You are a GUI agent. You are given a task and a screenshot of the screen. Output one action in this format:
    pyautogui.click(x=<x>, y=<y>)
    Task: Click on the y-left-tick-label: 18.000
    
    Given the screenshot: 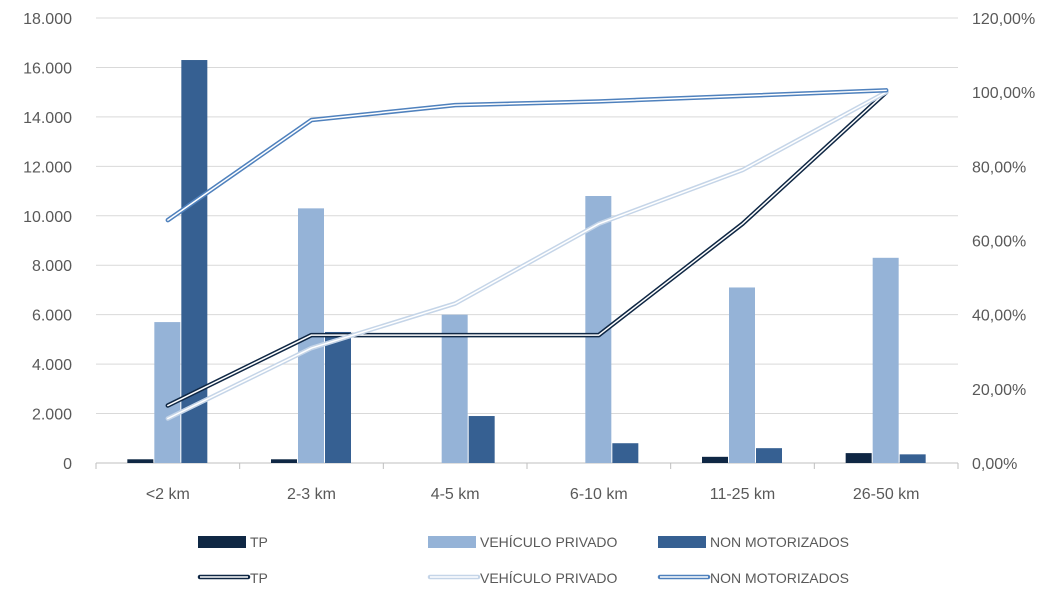 What is the action you would take?
    pyautogui.click(x=47, y=19)
    